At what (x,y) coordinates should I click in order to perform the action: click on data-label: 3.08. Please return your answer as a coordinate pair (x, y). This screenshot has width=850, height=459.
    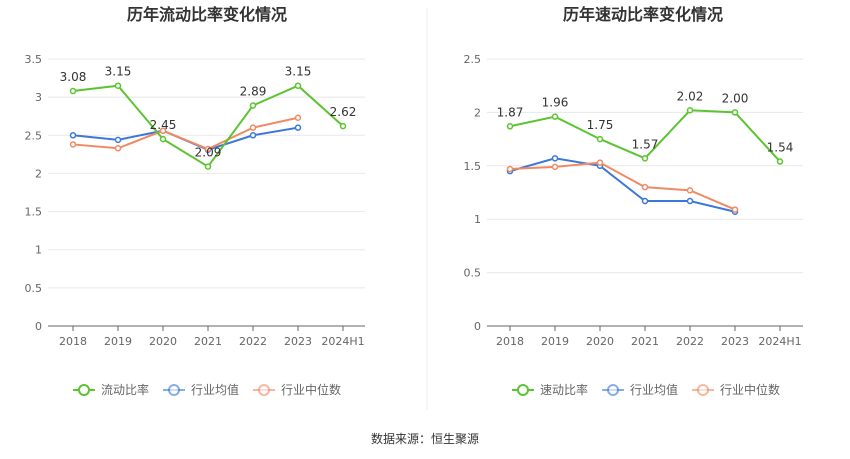
    Looking at the image, I should click on (73, 77).